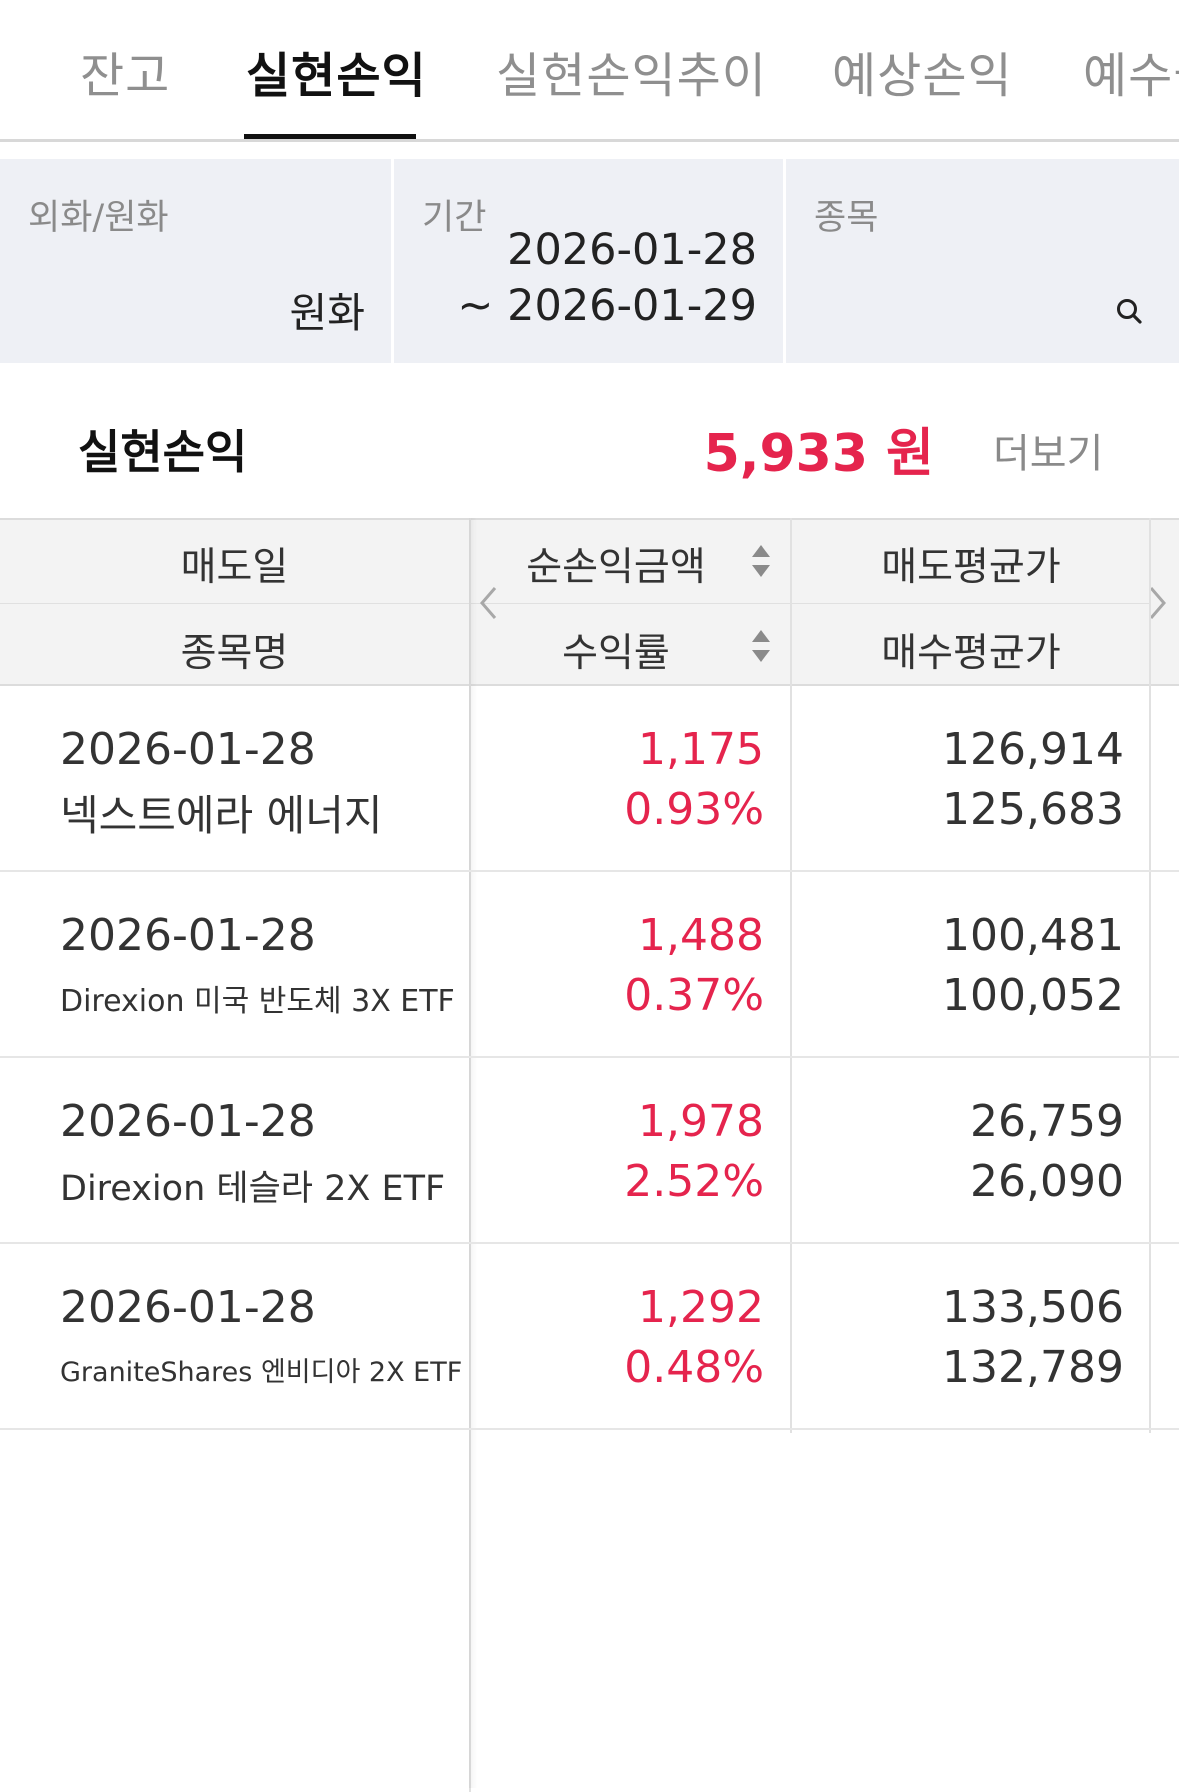 This screenshot has height=1792, width=1179. What do you see at coordinates (257, 1001) in the screenshot?
I see `stock-name: Direxion 미국 반도체 3X ETF` at bounding box center [257, 1001].